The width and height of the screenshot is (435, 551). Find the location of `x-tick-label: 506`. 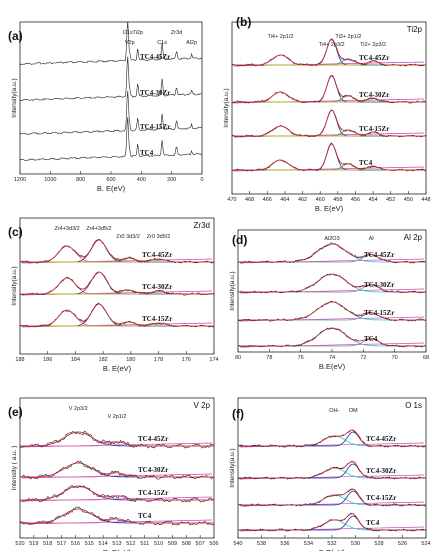

x-tick-label: 506 is located at coordinates (213, 544).